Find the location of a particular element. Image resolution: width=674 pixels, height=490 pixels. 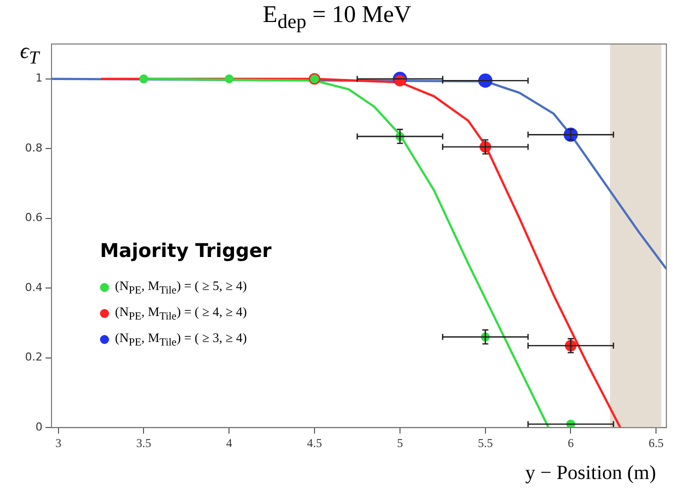

legend-title: Majority Trigger is located at coordinates (186, 251).